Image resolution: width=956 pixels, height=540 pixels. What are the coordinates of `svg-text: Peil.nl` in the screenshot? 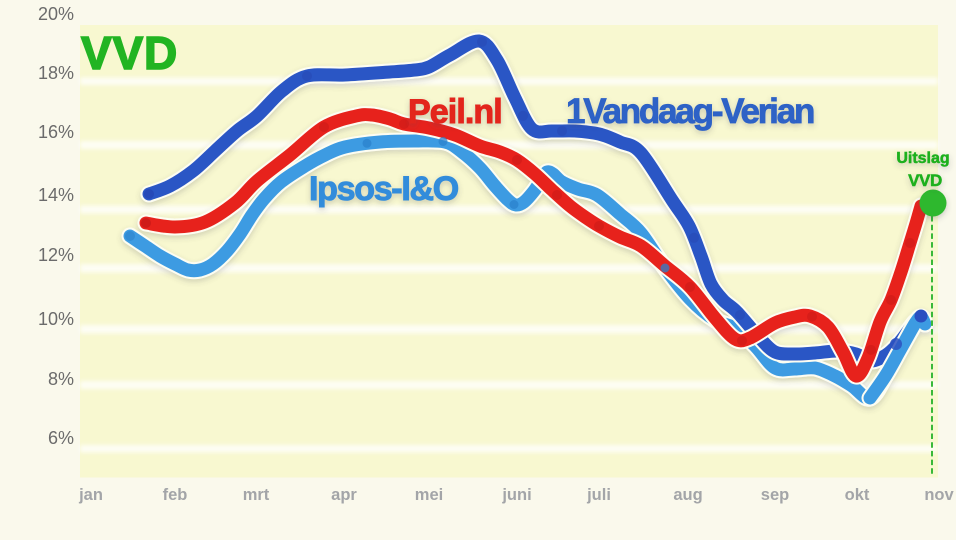 It's located at (455, 112).